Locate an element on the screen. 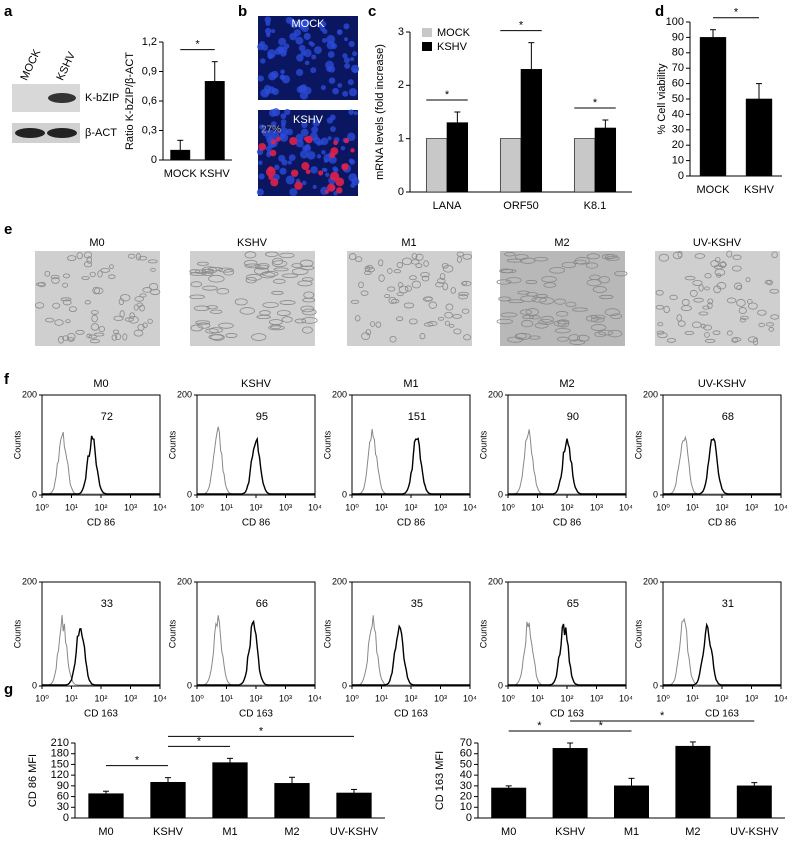 This screenshot has height=861, width=796. x-axis-label: CD 163 is located at coordinates (256, 714).